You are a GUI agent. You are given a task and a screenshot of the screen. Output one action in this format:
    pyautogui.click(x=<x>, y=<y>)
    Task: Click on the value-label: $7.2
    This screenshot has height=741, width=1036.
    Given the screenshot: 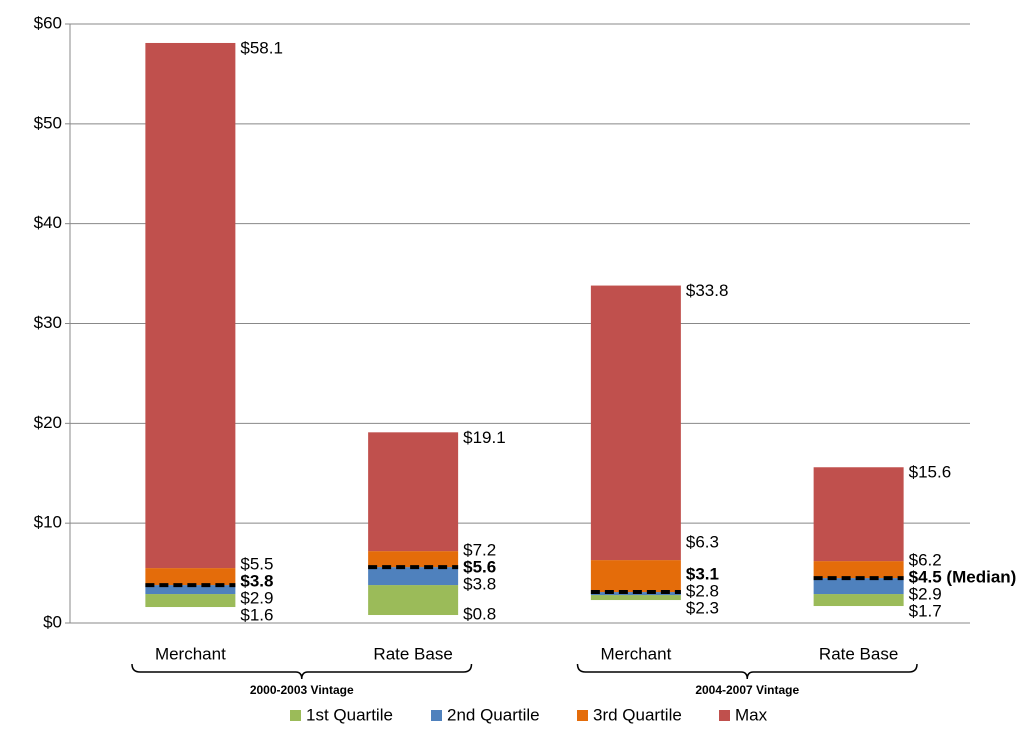 What is the action you would take?
    pyautogui.click(x=479, y=550)
    